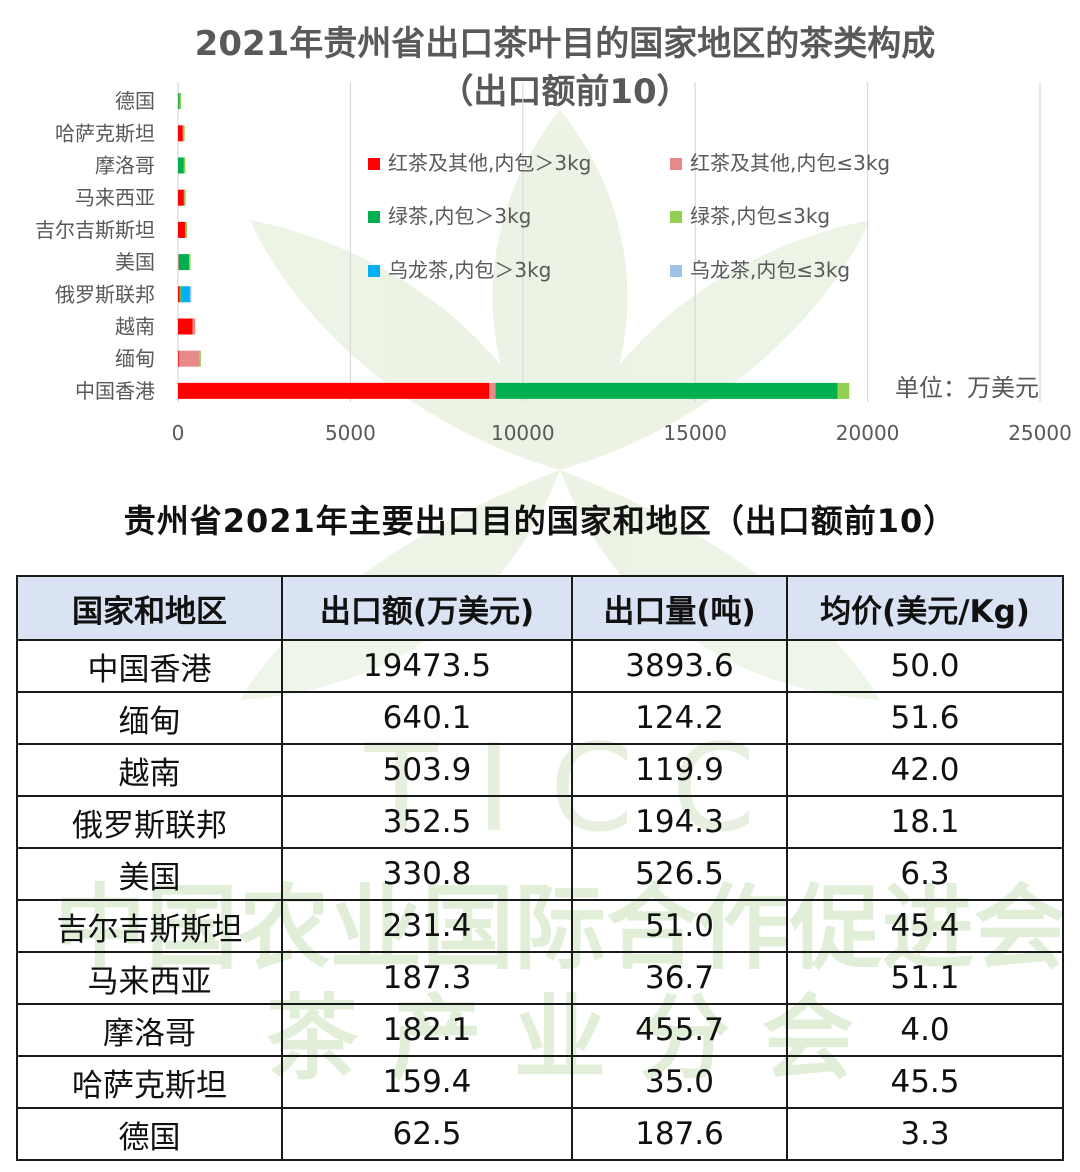 The height and width of the screenshot is (1172, 1080). Describe the element at coordinates (679, 718) in the screenshot. I see `cell-export-volume: 124.2` at that location.